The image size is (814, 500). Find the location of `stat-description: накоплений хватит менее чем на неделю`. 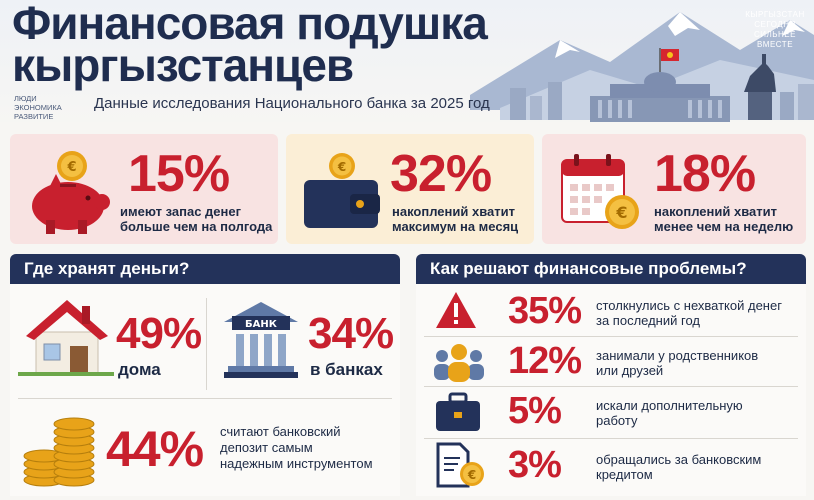

stat-description: накоплений хватит менее чем на неделю is located at coordinates (723, 219).